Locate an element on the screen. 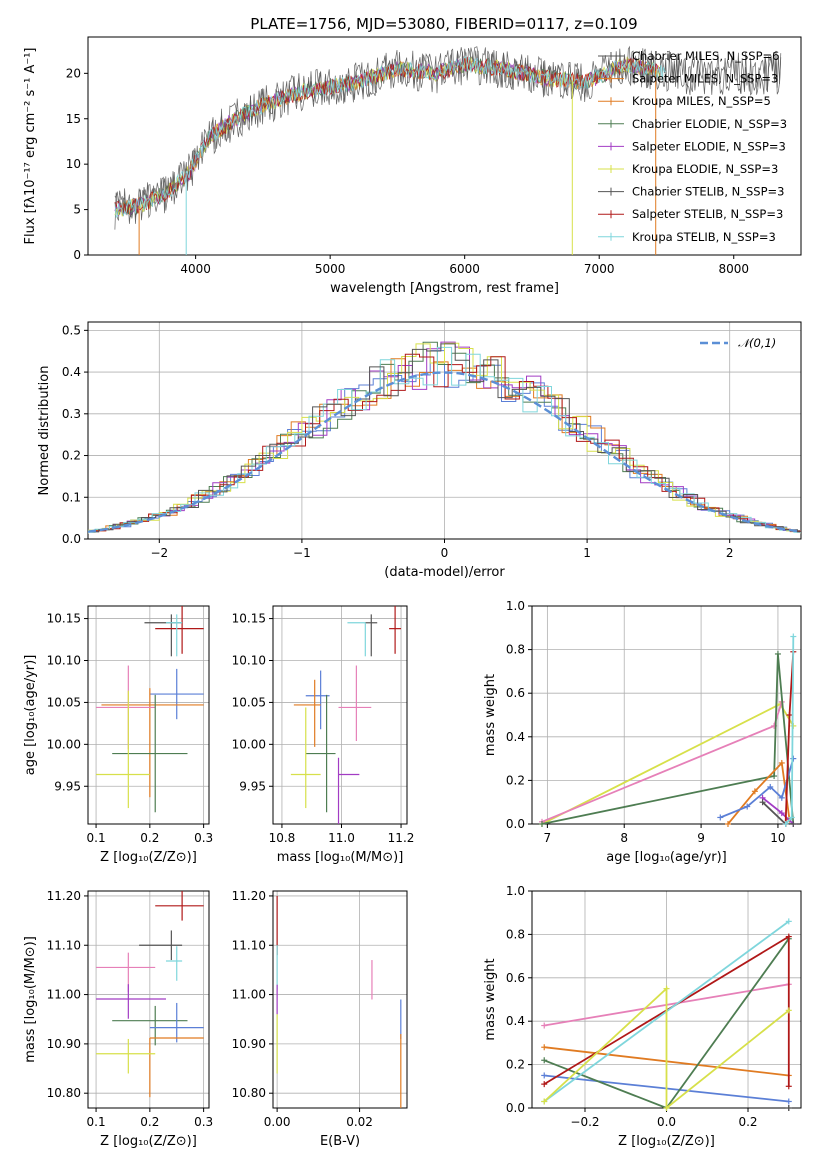 This screenshot has width=819, height=1170. weight_vs_age-ytick-label: 0.2 is located at coordinates (515, 780).